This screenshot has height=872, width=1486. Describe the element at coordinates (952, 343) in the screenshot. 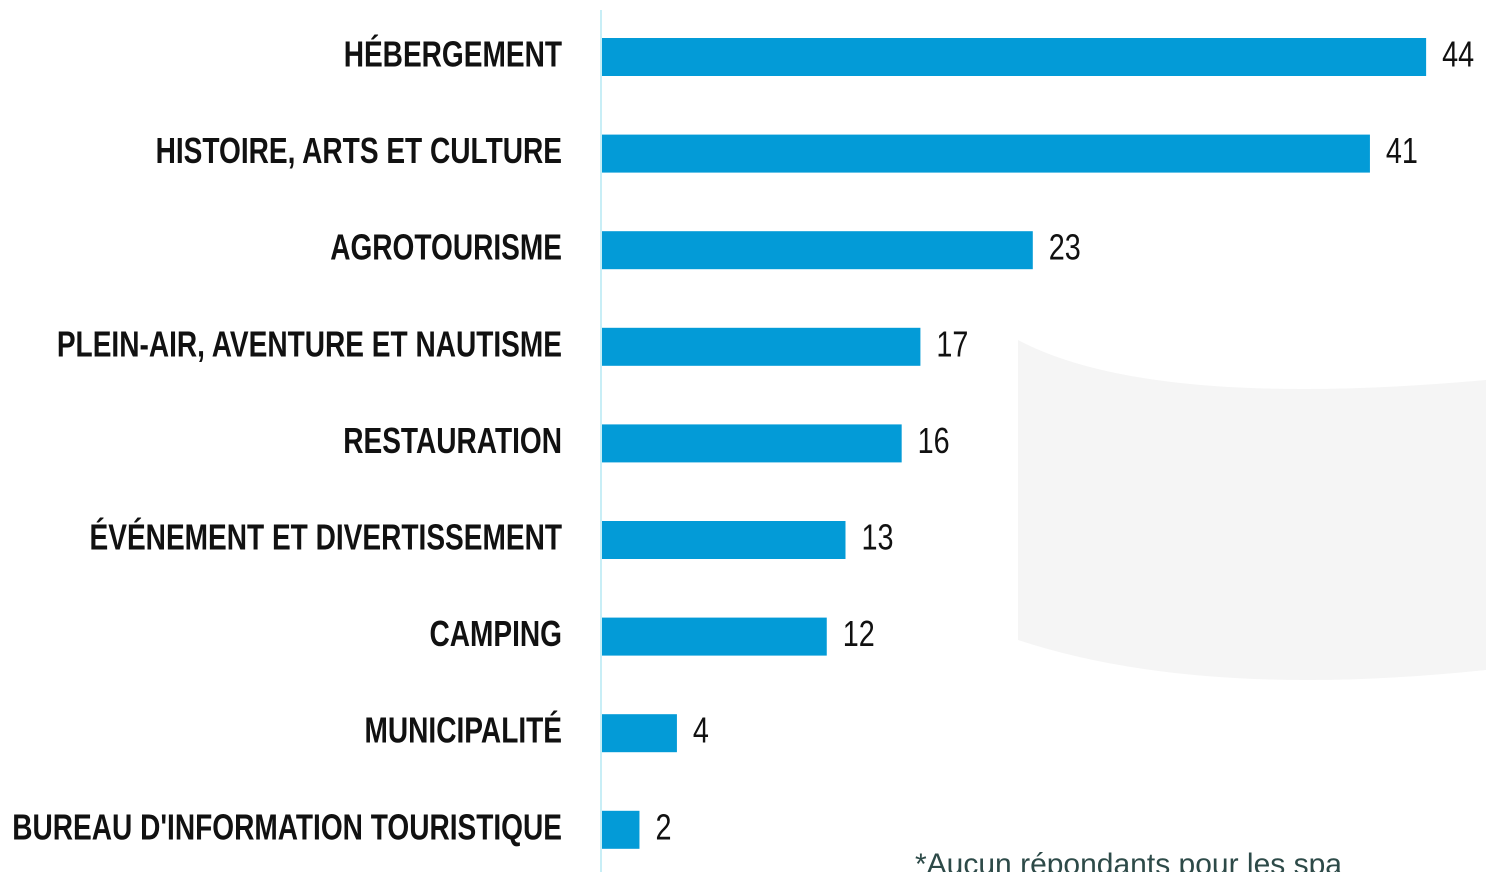

I see `value-label: 17` at that location.